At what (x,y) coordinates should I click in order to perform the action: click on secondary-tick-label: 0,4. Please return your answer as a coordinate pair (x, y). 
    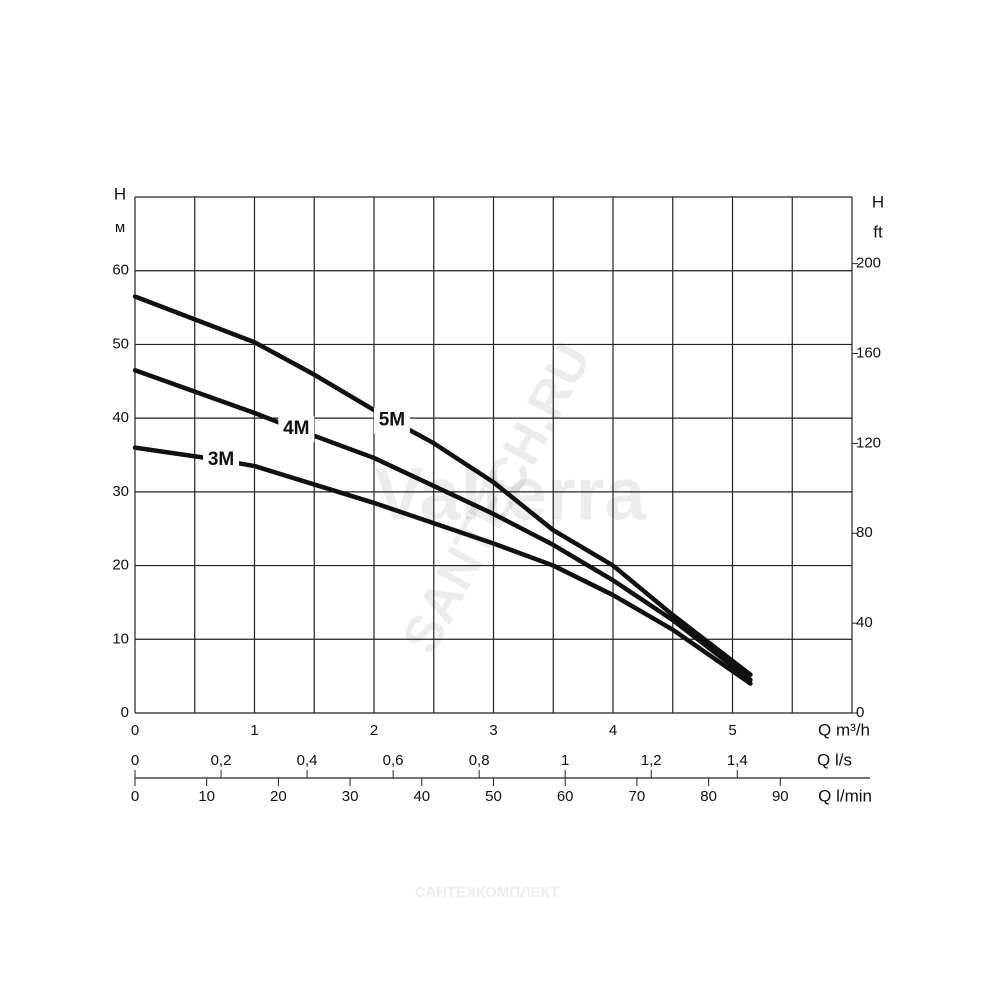
    Looking at the image, I should click on (307, 760).